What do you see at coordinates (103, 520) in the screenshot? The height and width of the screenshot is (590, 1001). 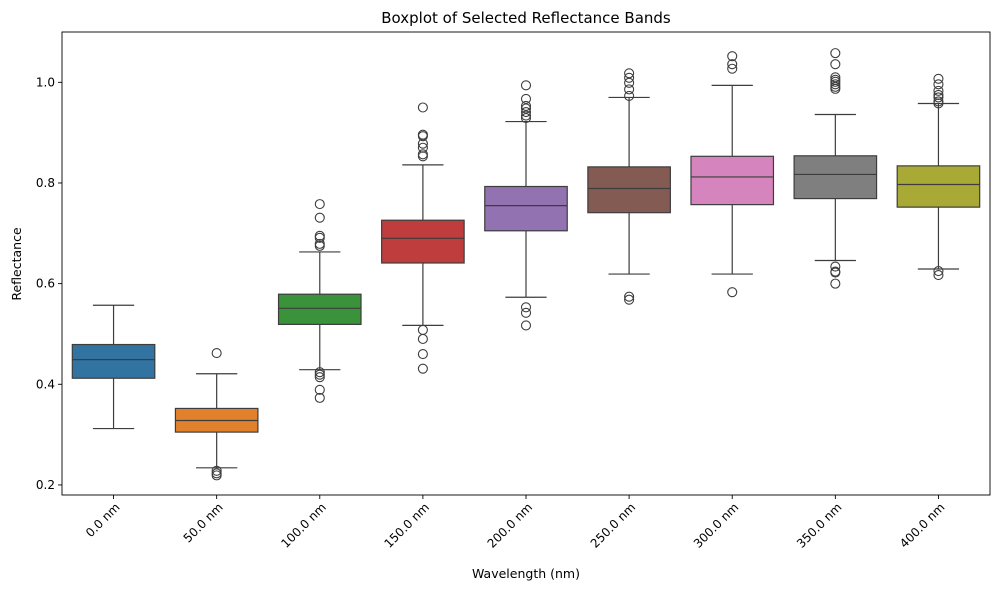 I see `x-tick-label: 0.0 nm` at bounding box center [103, 520].